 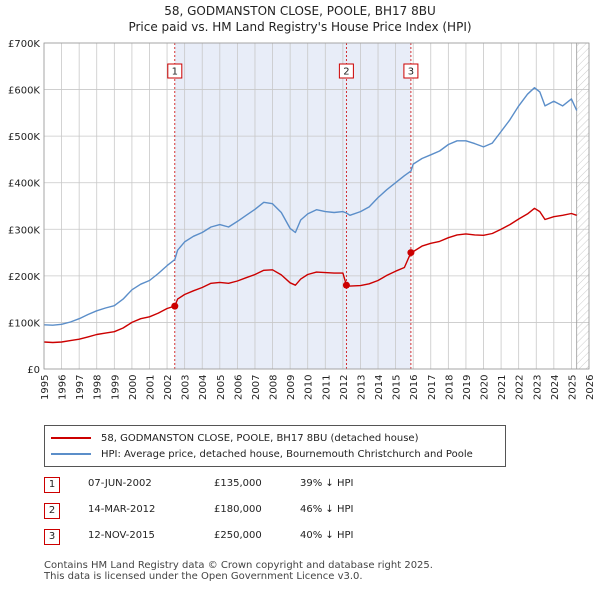 What do you see at coordinates (221, 387) in the screenshot?
I see `x-tick-label: 2005` at bounding box center [221, 387].